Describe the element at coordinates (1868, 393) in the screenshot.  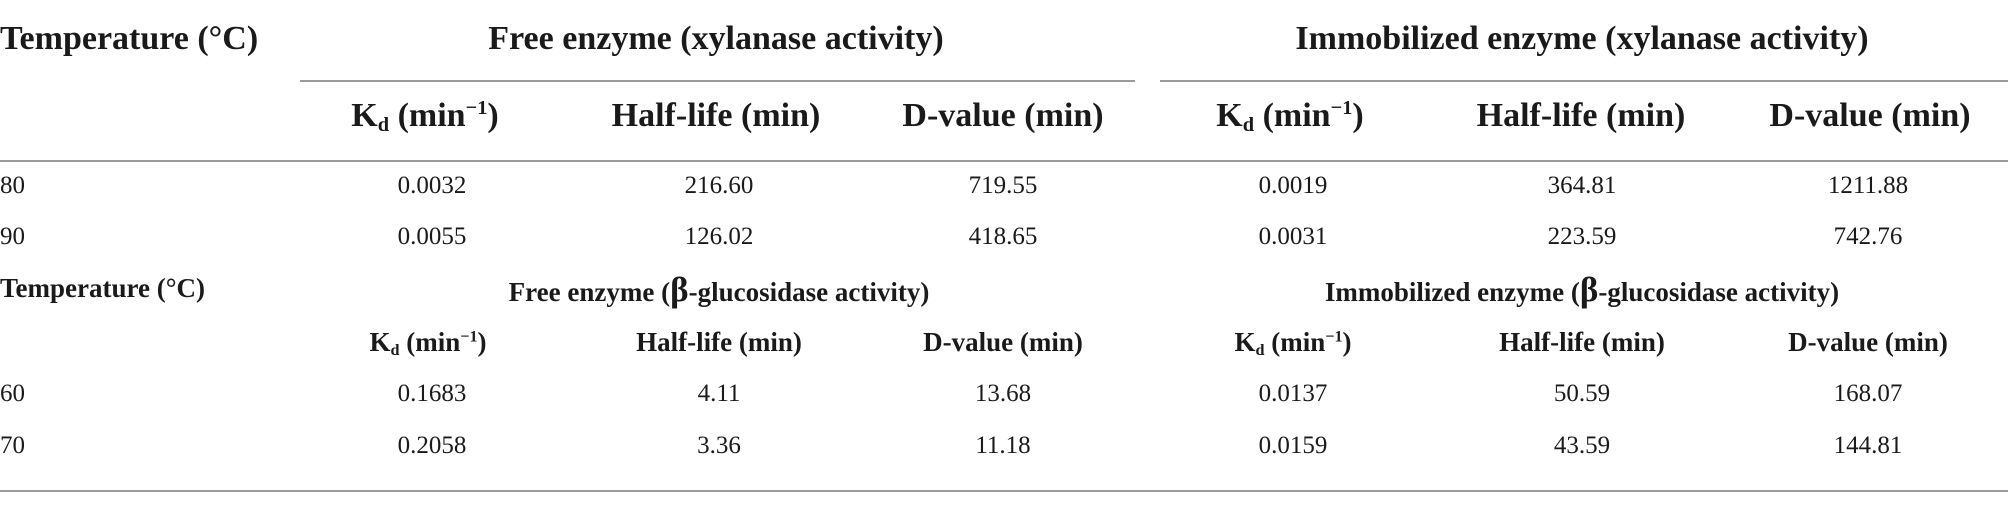
I see `row-immobilized-d-value: 168.07` at that location.